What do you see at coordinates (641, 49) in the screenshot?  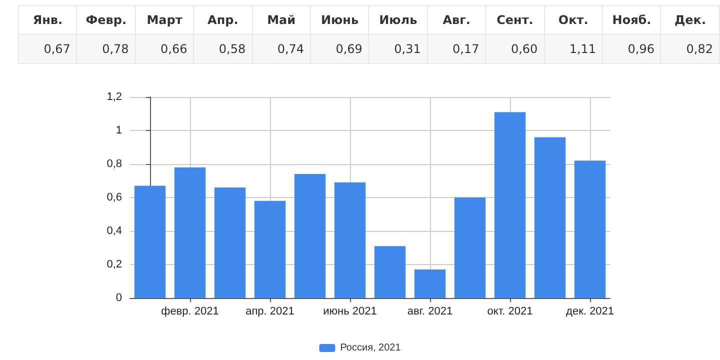 I see `text: 0,96` at bounding box center [641, 49].